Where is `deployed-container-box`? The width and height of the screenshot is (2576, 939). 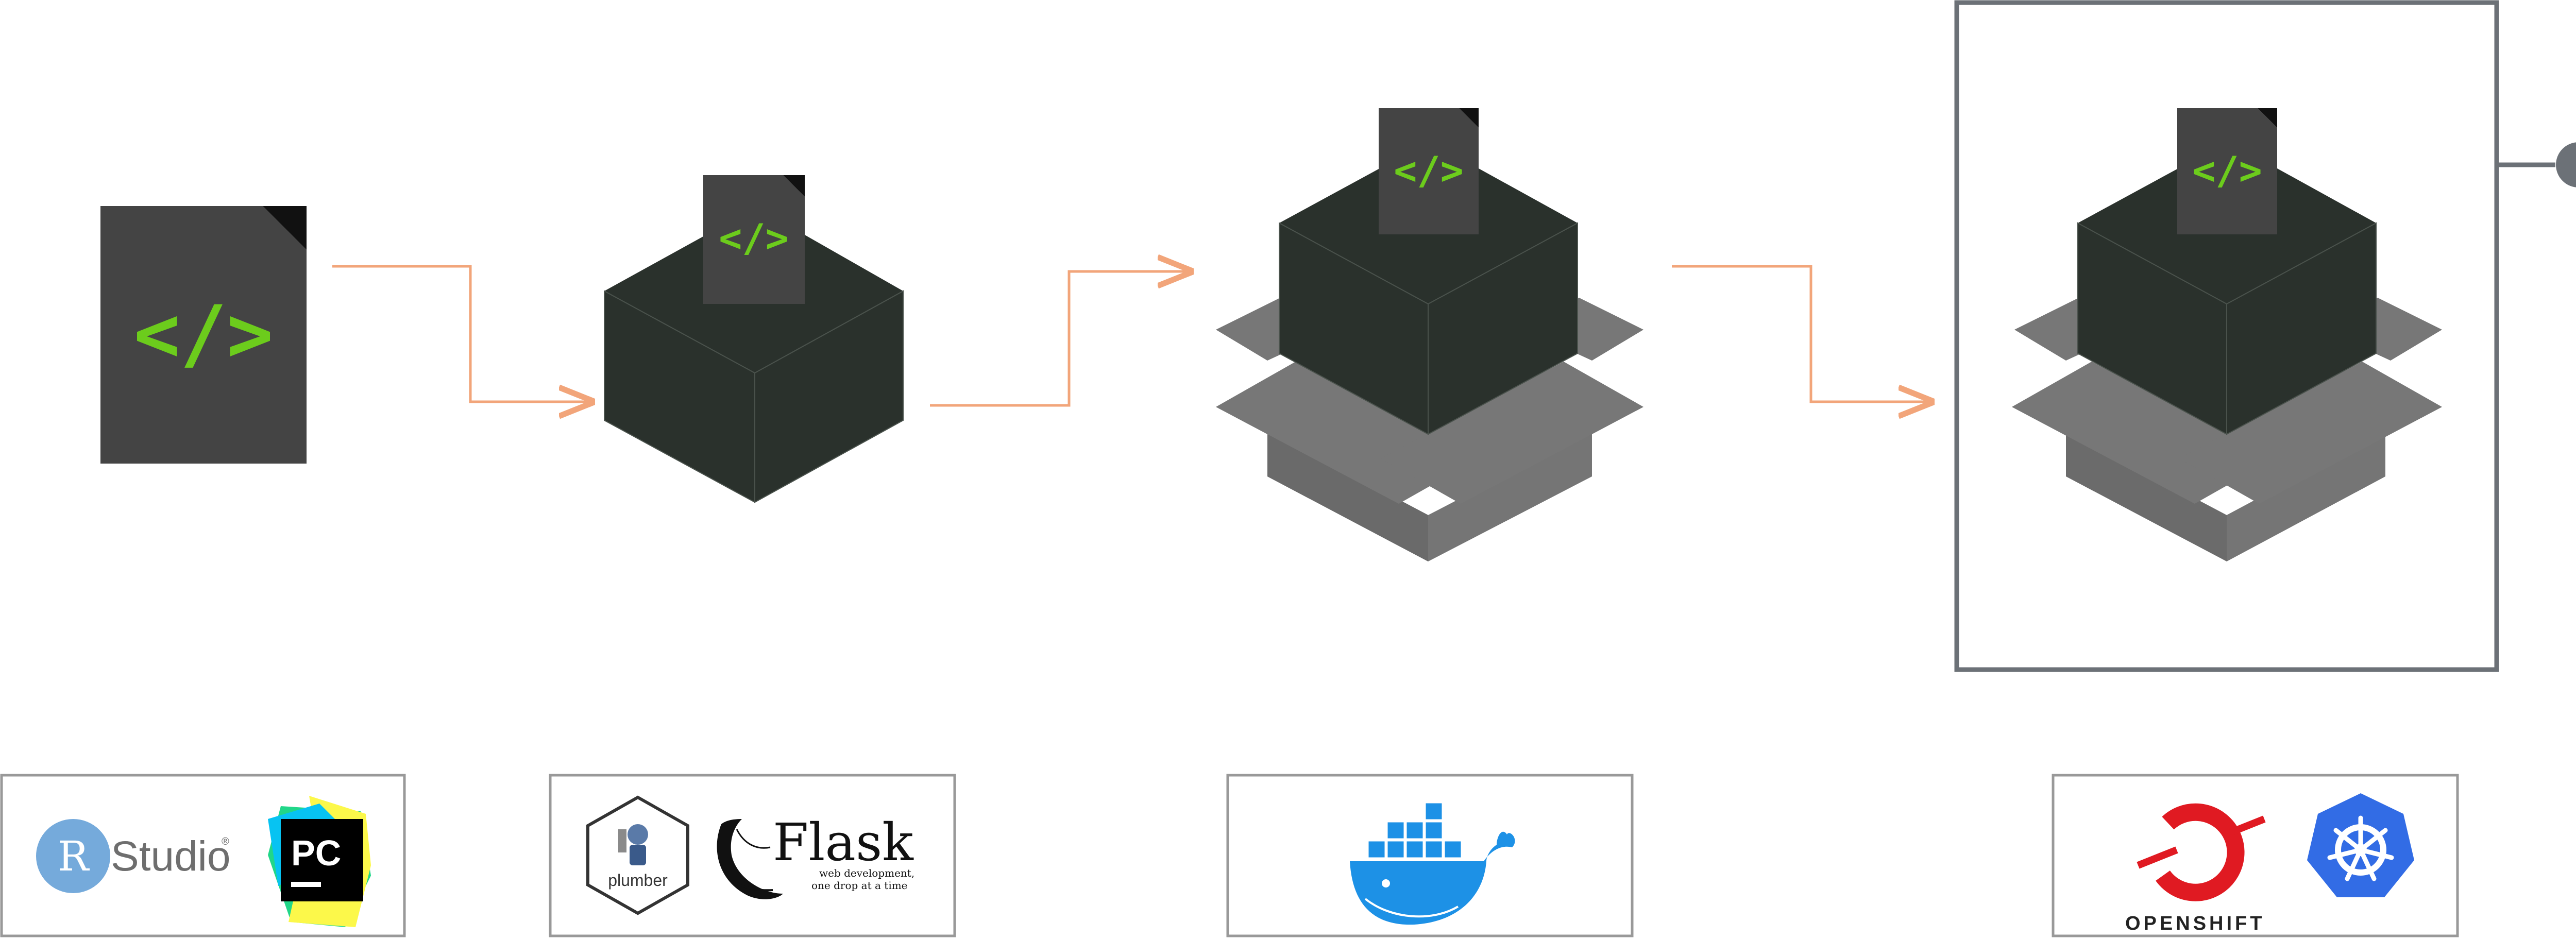
deployed-container-box is located at coordinates (2227, 429).